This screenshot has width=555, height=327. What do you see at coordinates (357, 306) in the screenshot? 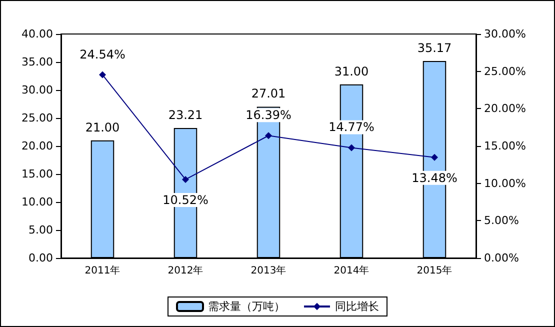
I see `legend-label: 同比增长` at bounding box center [357, 306].